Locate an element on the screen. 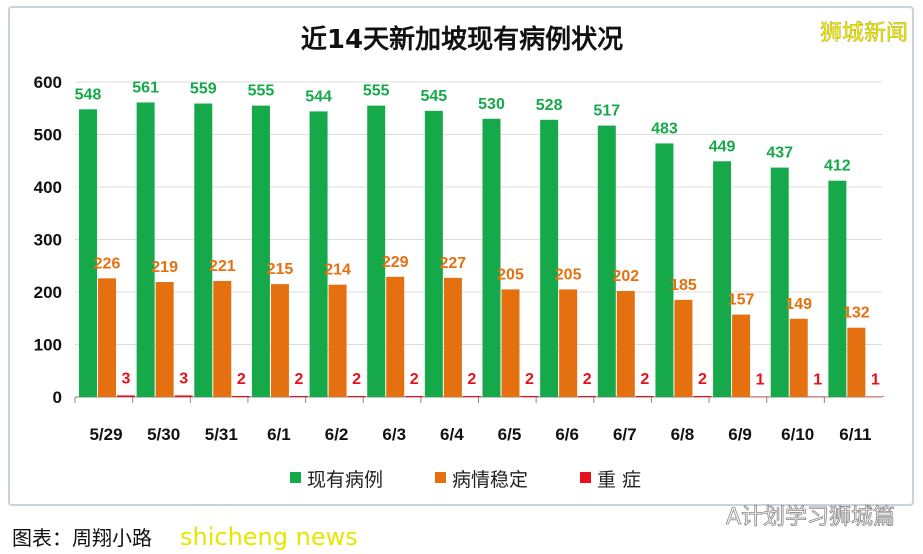  watermark-top: 狮城新闻 is located at coordinates (864, 33).